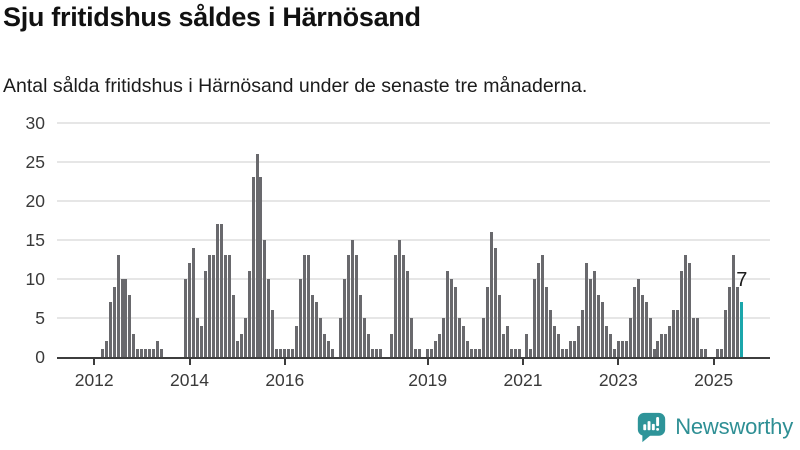 The image size is (800, 450). I want to click on y-axis-label: 15, so click(35, 239).